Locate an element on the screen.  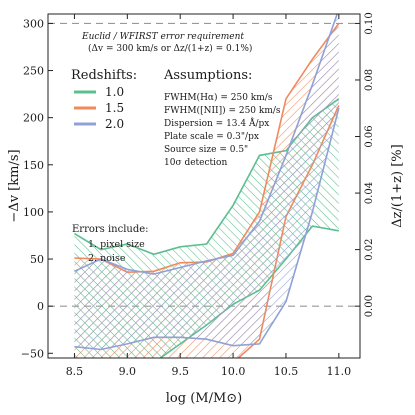
legend-item: 1.5 is located at coordinates (99, 108).